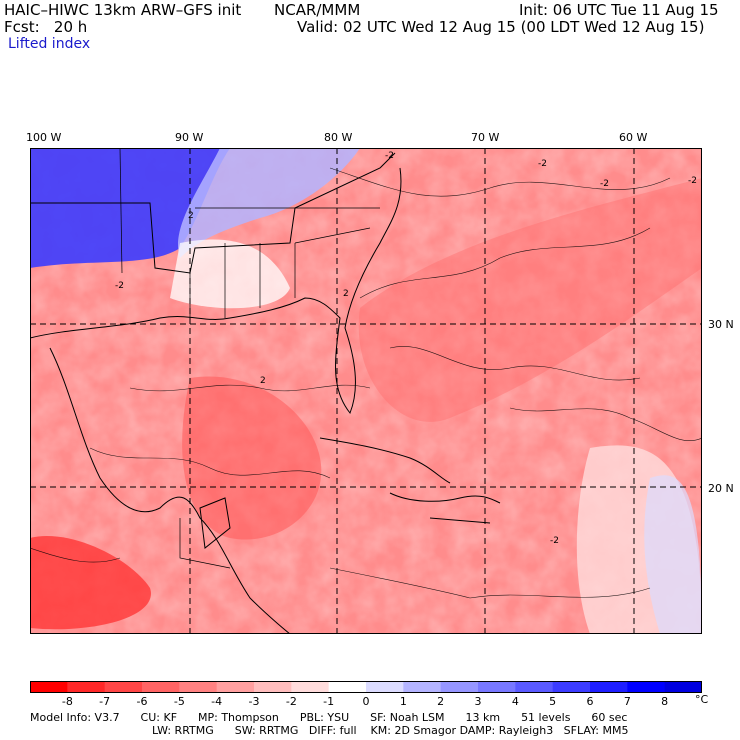 The width and height of the screenshot is (740, 740). I want to click on colorbar-tick-label: 5, so click(553, 701).